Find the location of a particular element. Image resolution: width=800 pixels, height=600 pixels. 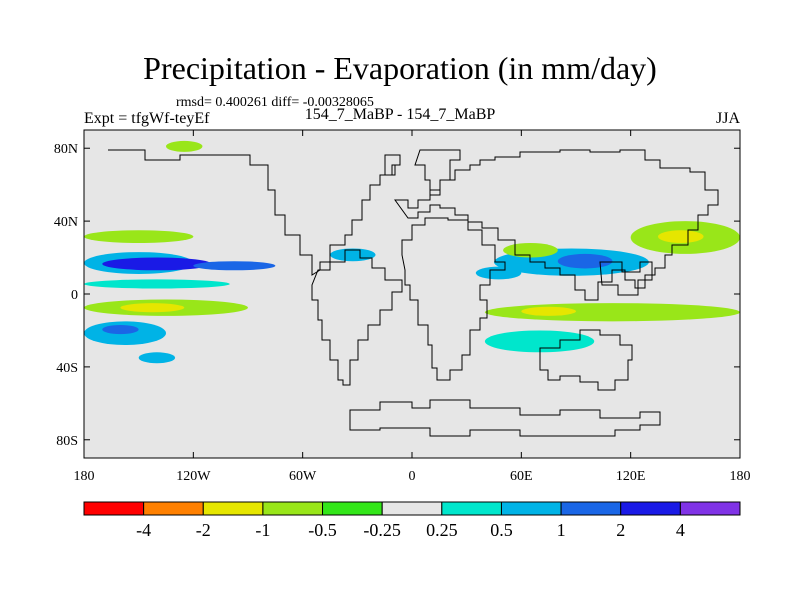

coastline-north-america is located at coordinates (252, 212).